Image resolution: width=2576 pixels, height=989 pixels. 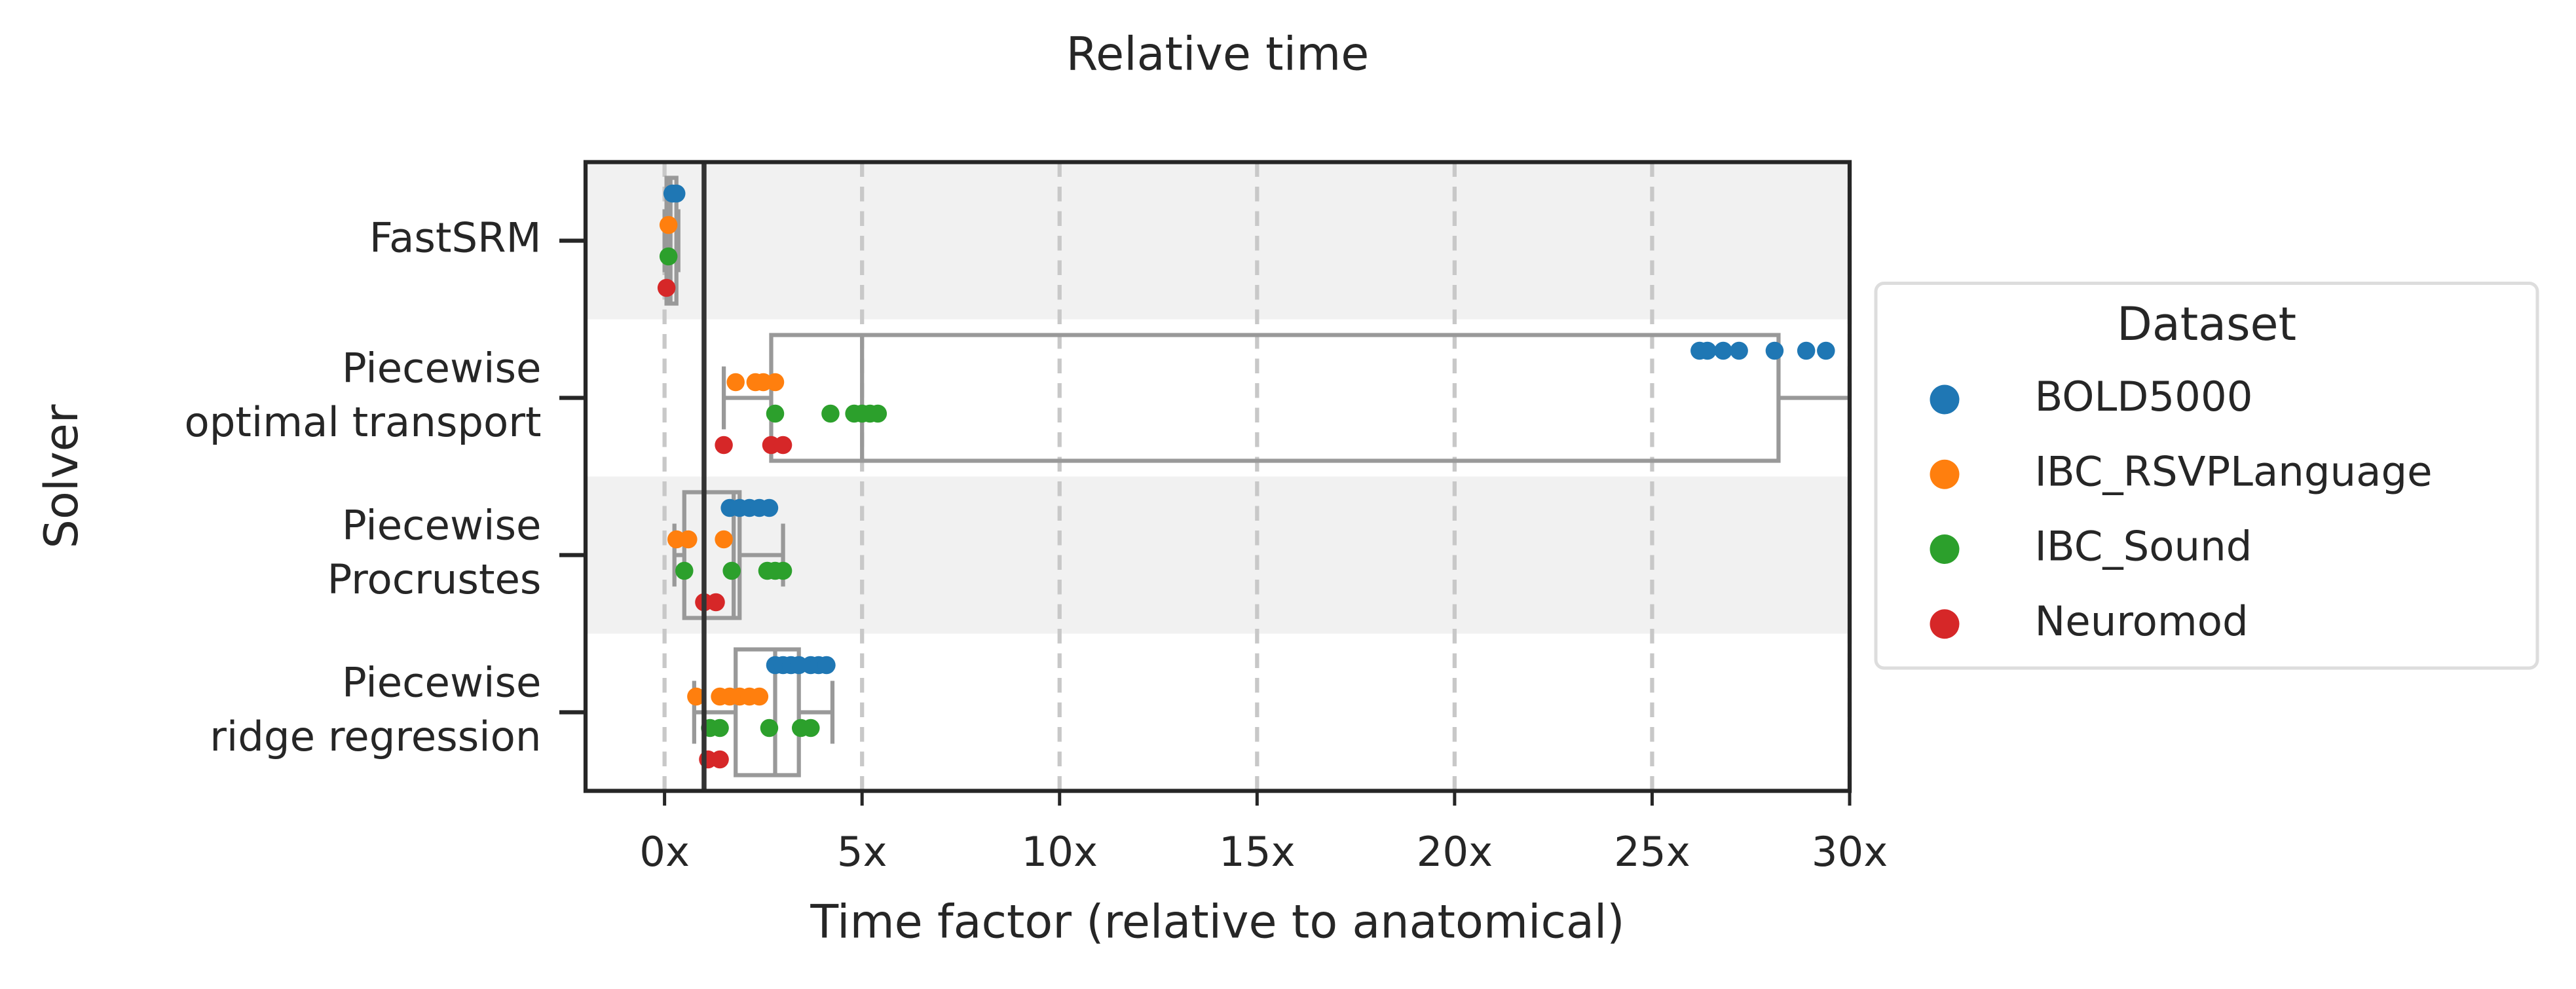 What do you see at coordinates (1217, 922) in the screenshot?
I see `x-axis-label: Time factor (relative to anatomical)` at bounding box center [1217, 922].